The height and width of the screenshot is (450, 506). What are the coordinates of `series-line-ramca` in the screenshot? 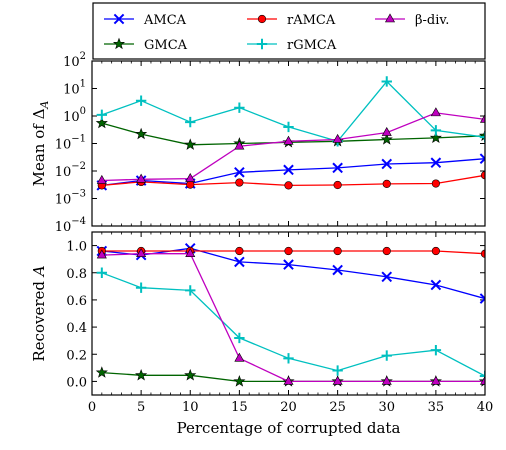 It's located at (293, 180).